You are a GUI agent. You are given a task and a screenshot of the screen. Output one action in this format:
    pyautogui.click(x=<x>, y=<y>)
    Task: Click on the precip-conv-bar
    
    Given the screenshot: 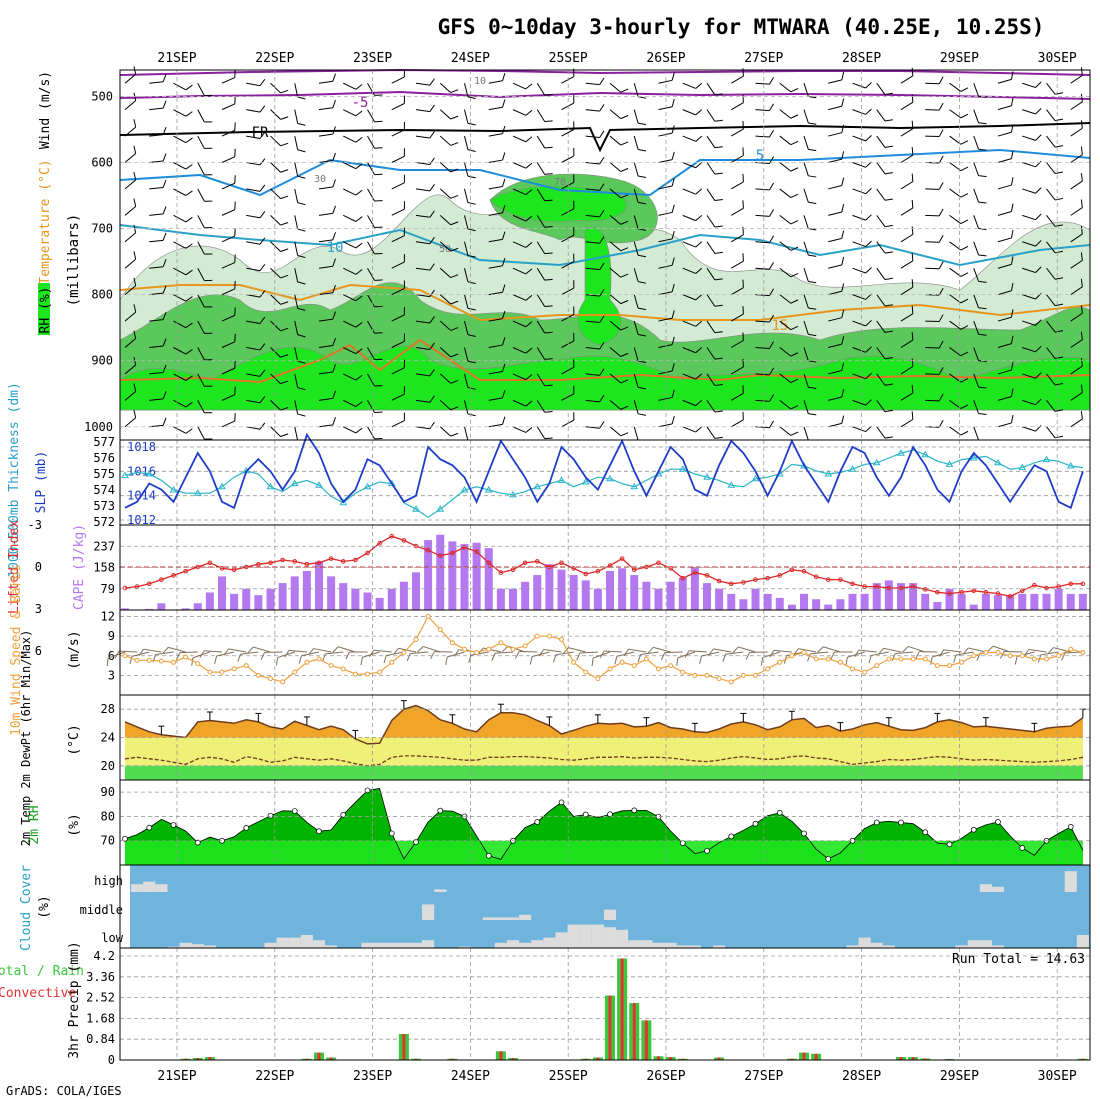 What is the action you would take?
    pyautogui.click(x=1083, y=1059)
    